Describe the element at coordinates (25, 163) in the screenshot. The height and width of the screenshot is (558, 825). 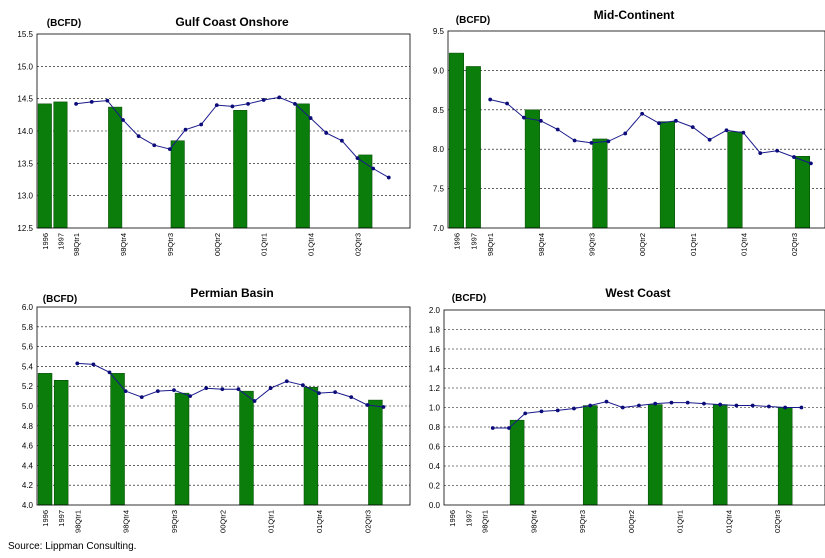
I see `y-tick-label: 13.5` at that location.